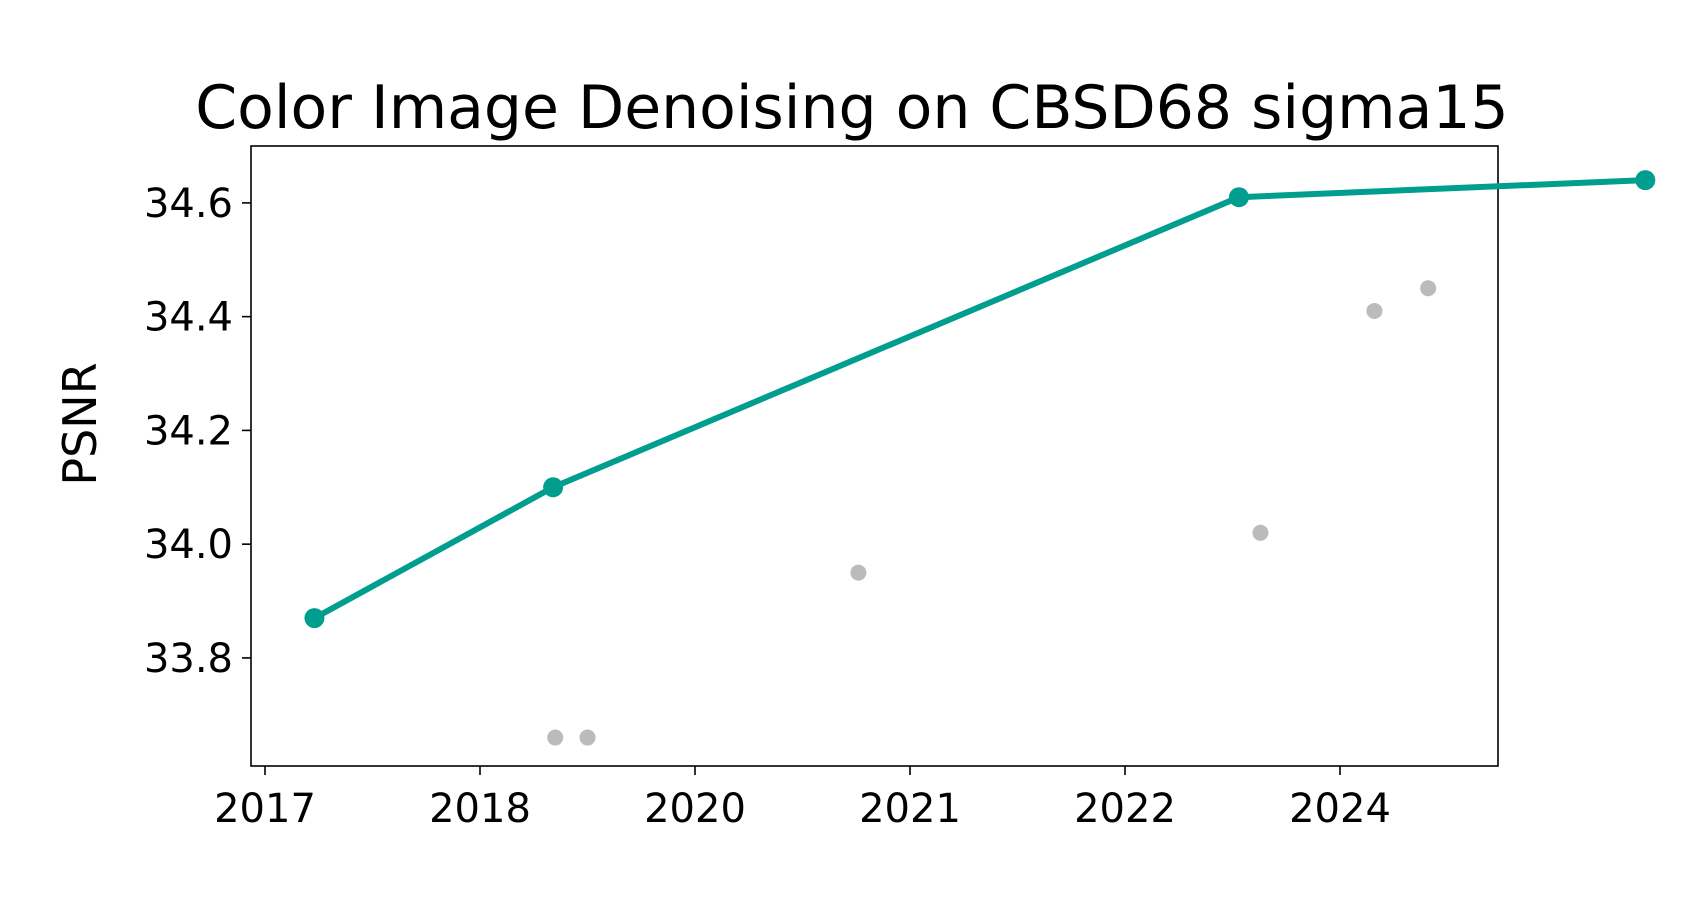 This screenshot has width=1700, height=900. I want to click on chart-title: Color Image Denoising on CBSD68 sigma15, so click(851, 108).